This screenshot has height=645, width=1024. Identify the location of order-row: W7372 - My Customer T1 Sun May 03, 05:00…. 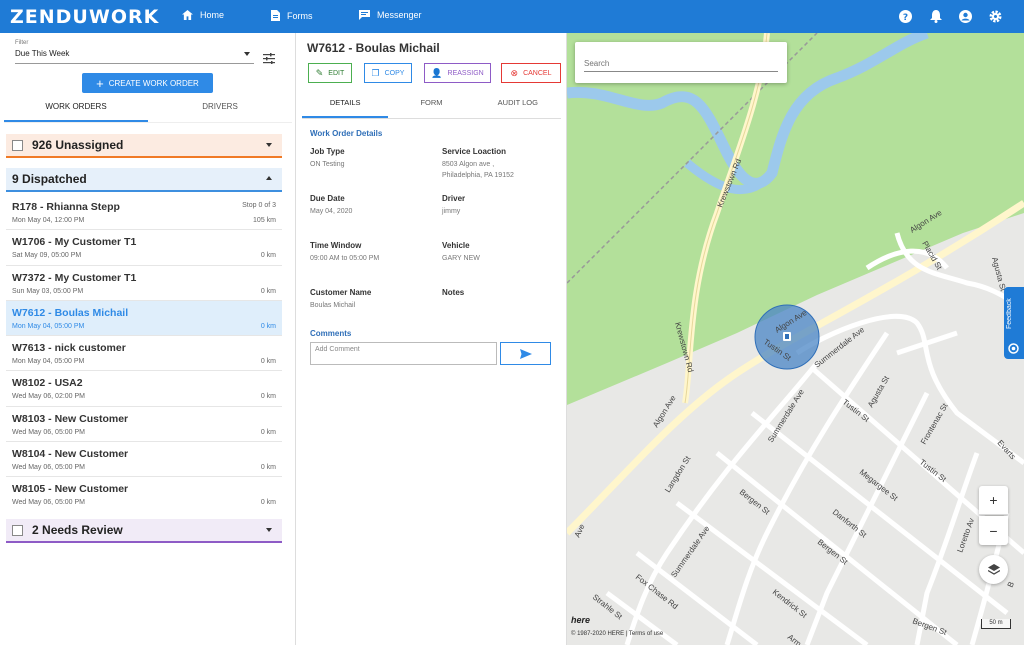
(144, 283).